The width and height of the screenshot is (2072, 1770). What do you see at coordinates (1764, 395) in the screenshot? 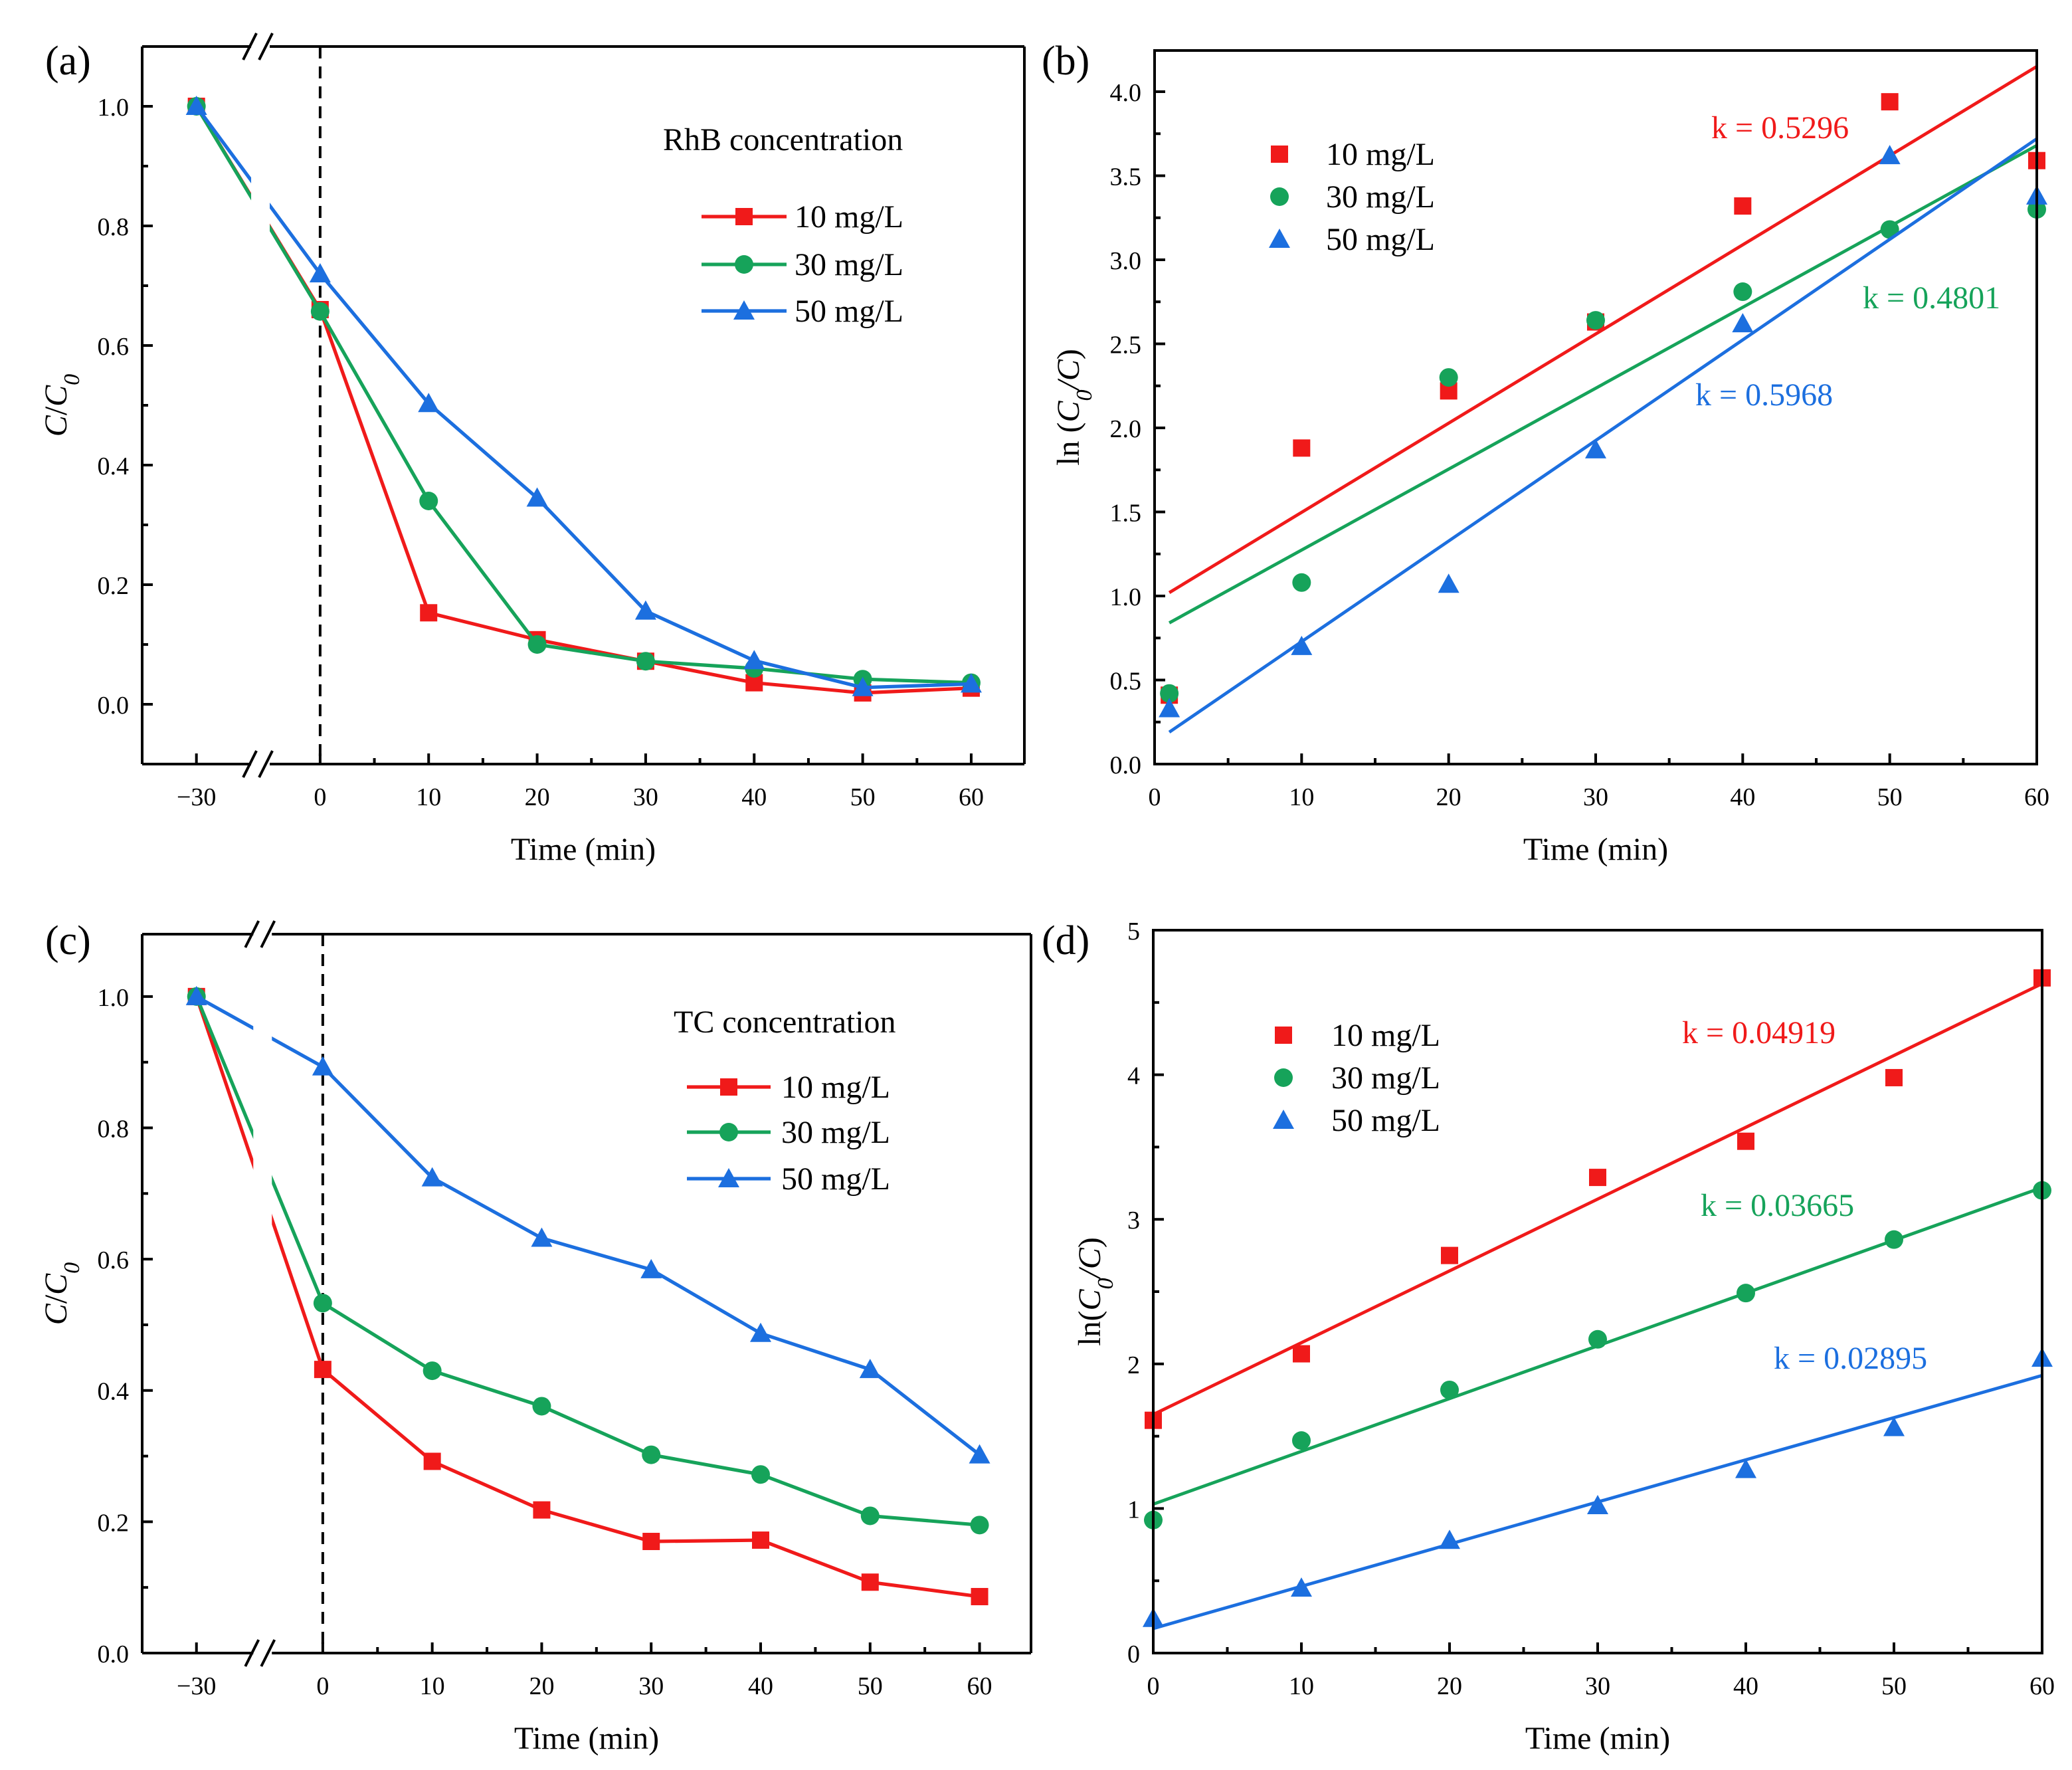
I see `rate-constant-label: k = 0.5968` at bounding box center [1764, 395].